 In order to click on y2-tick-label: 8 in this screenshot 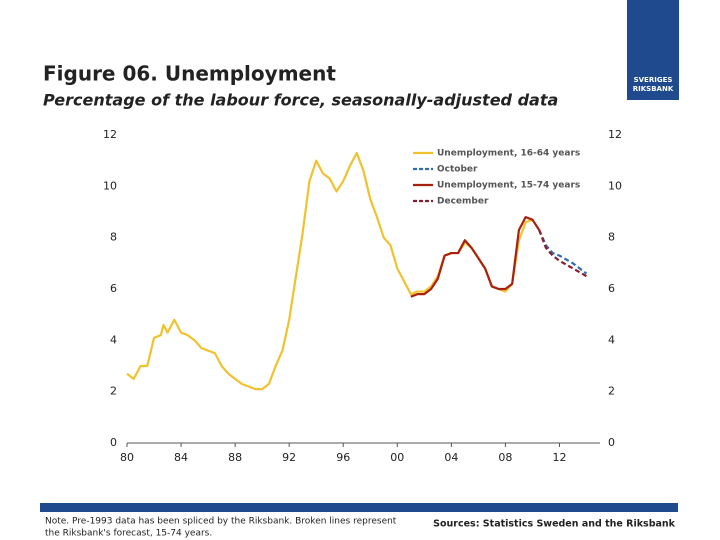, I will do `click(611, 237)`.